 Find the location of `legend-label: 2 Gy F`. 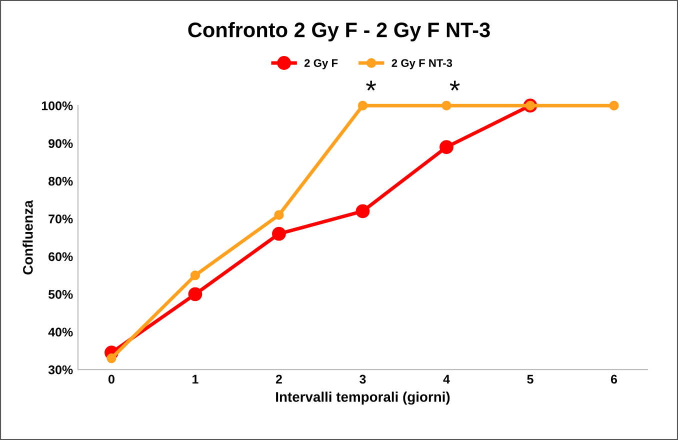

legend-label: 2 Gy F is located at coordinates (321, 64).